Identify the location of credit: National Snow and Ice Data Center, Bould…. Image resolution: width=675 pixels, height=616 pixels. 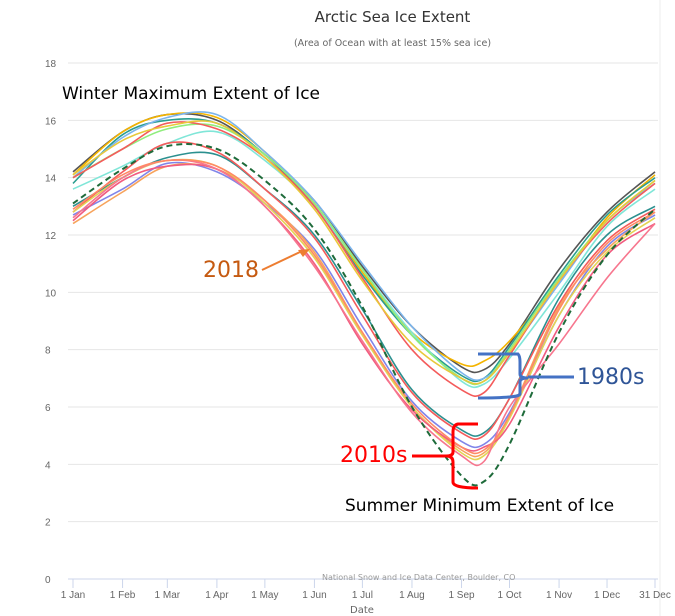
(419, 577).